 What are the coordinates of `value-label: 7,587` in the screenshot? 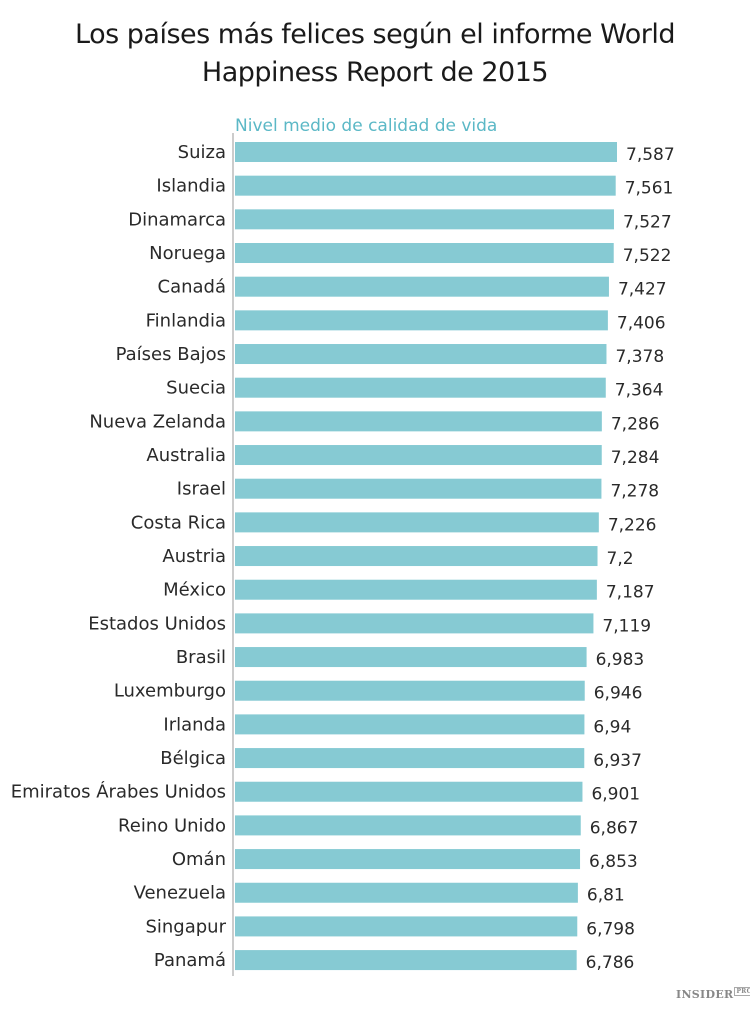 It's located at (650, 155).